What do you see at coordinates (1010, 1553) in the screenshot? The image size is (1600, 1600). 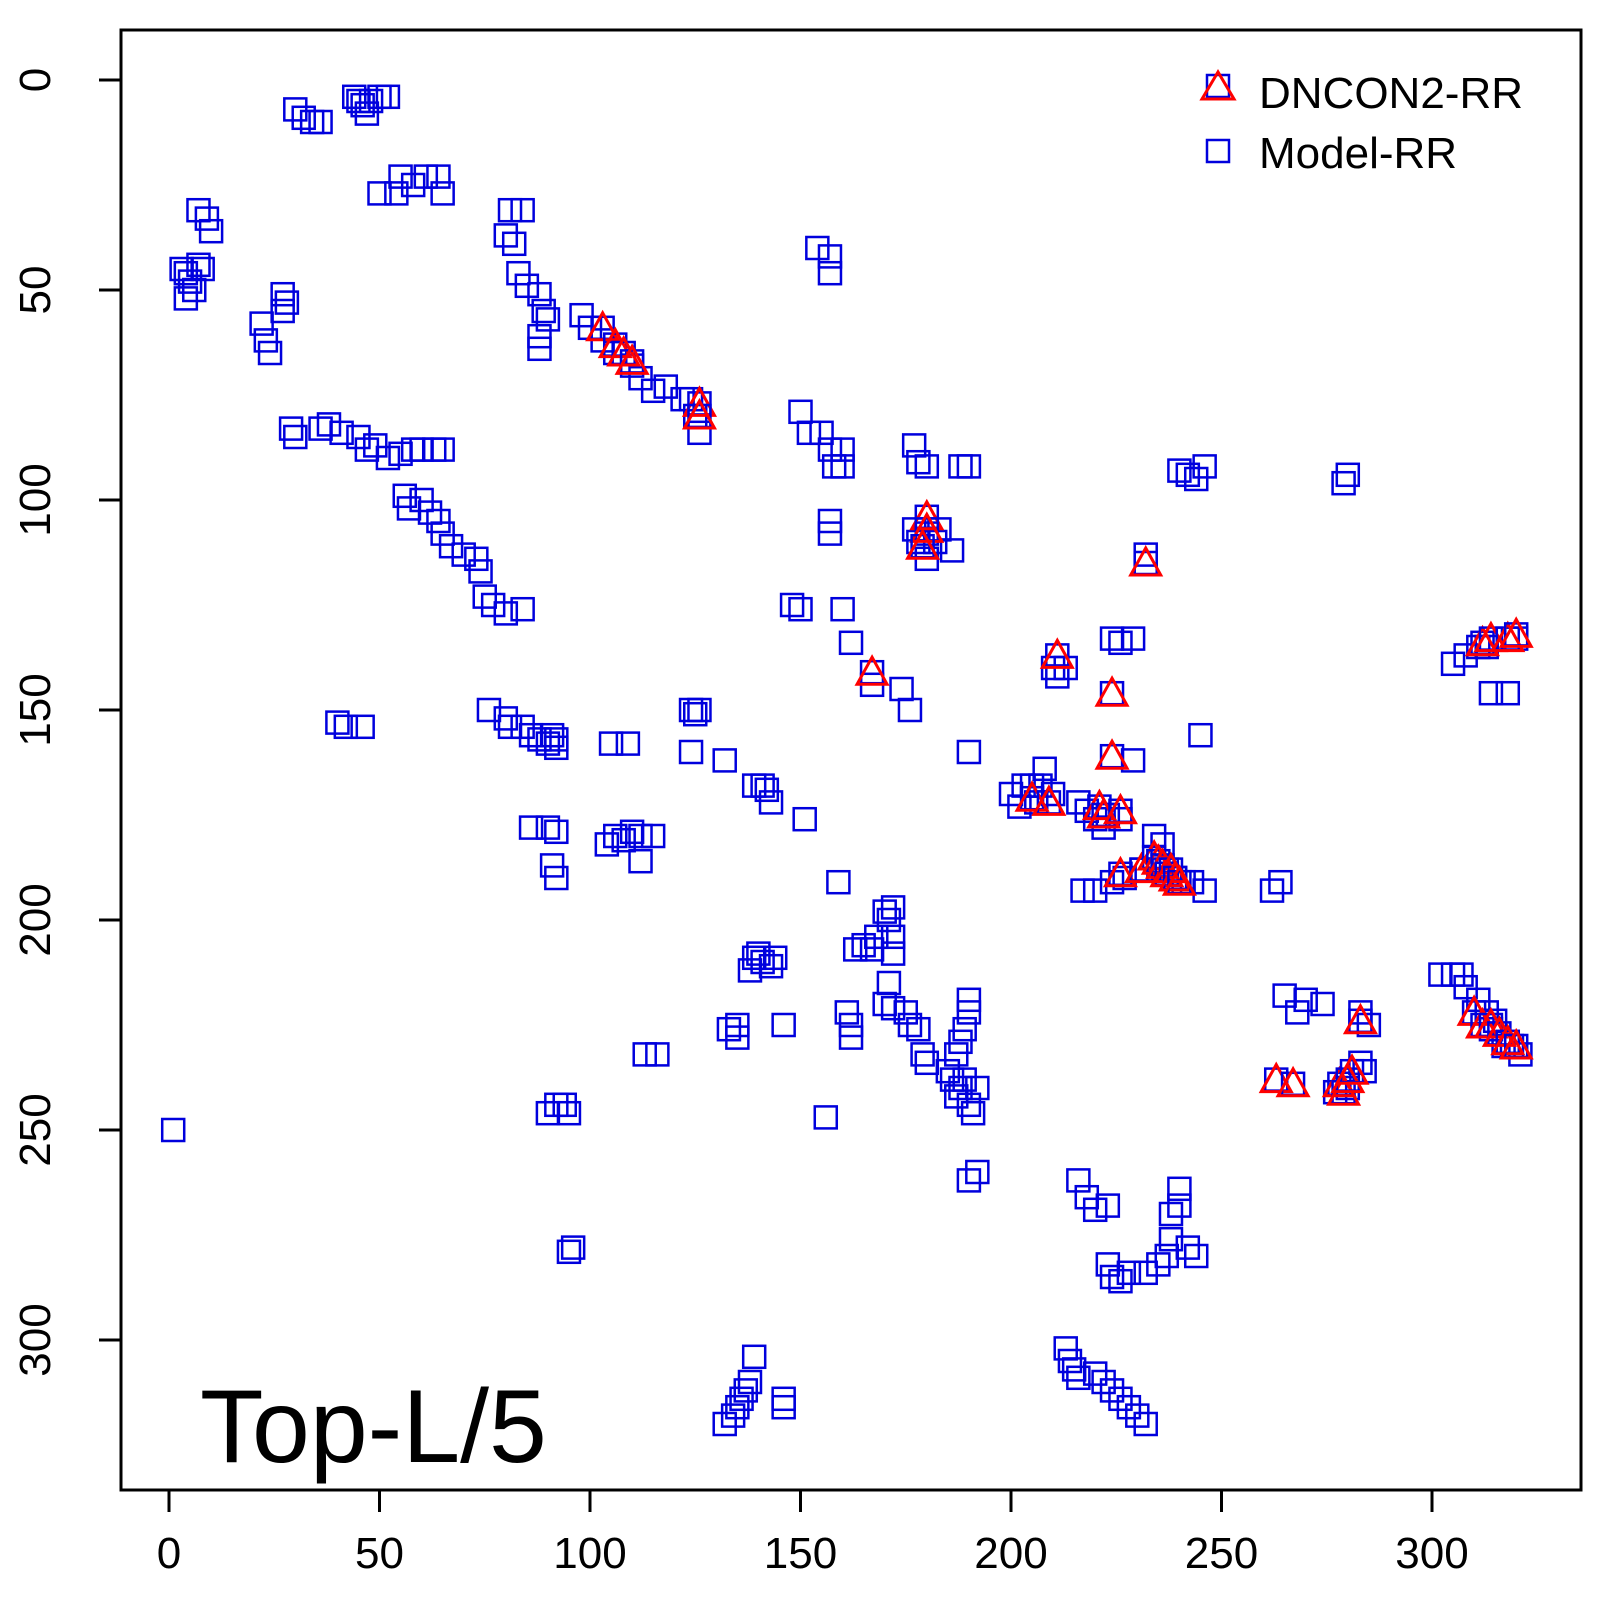 I see `x-tick-label: 200` at bounding box center [1010, 1553].